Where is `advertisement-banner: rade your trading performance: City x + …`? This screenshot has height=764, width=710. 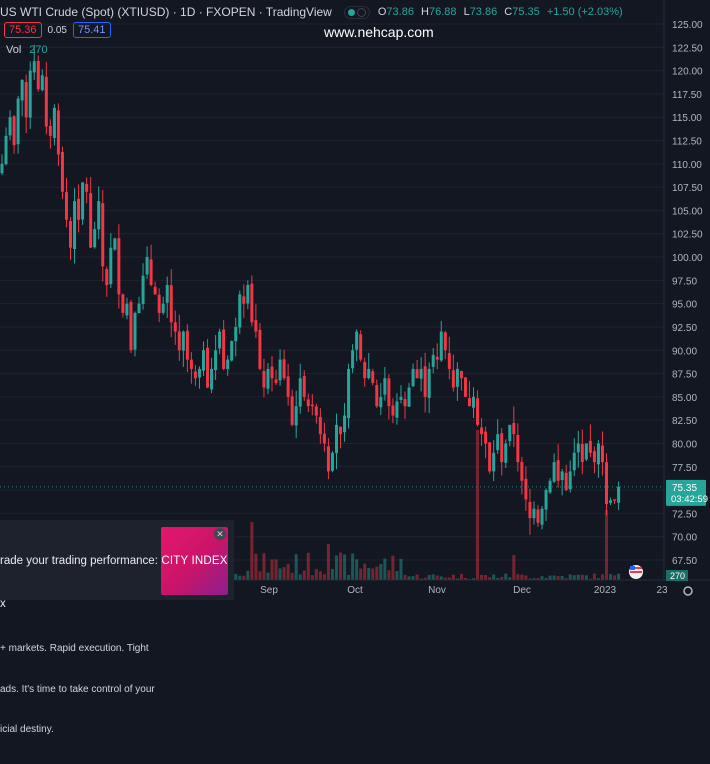
advertisement-banner: rade your trading performance: City x + … is located at coordinates (117, 627).